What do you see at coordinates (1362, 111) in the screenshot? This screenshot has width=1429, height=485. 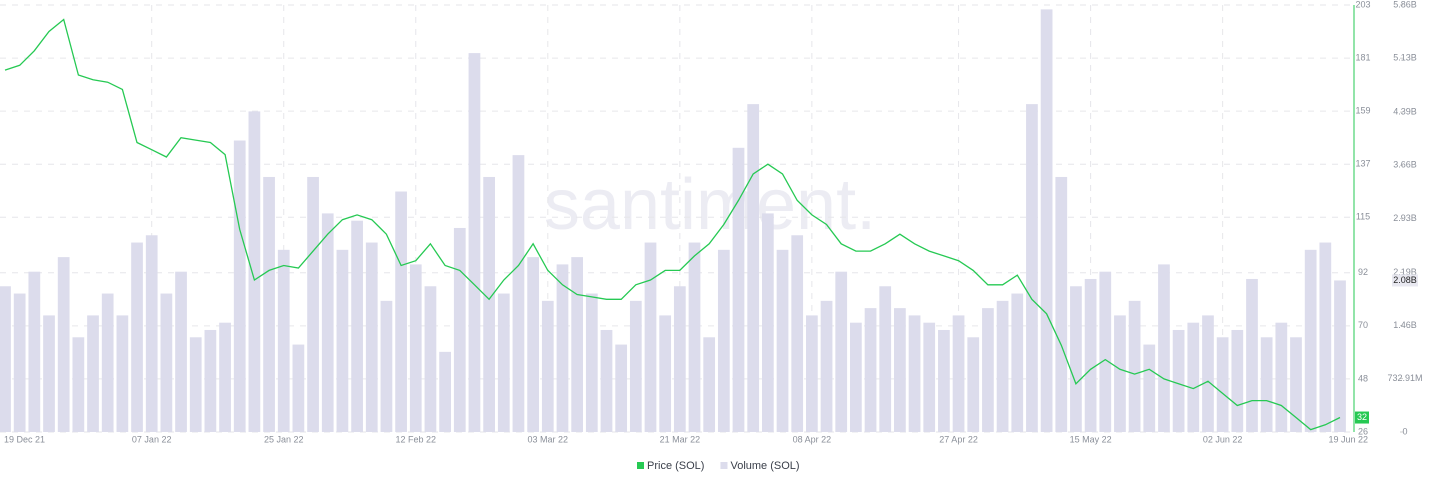 I see `y-tick-label: 159` at bounding box center [1362, 111].